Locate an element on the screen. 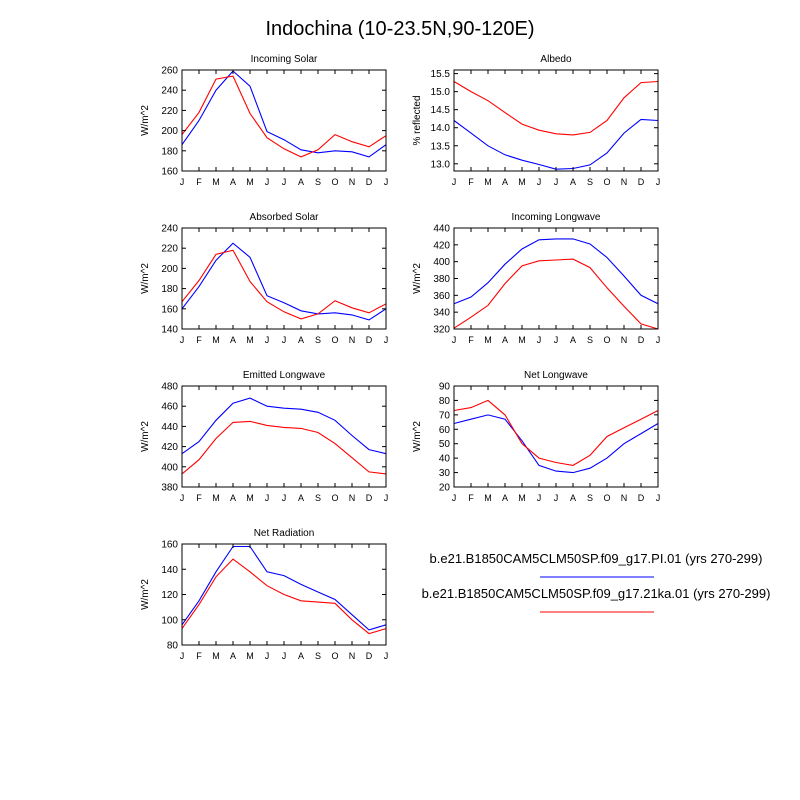 Image resolution: width=800 pixels, height=800 pixels. y-tick-label: 200 is located at coordinates (169, 269).